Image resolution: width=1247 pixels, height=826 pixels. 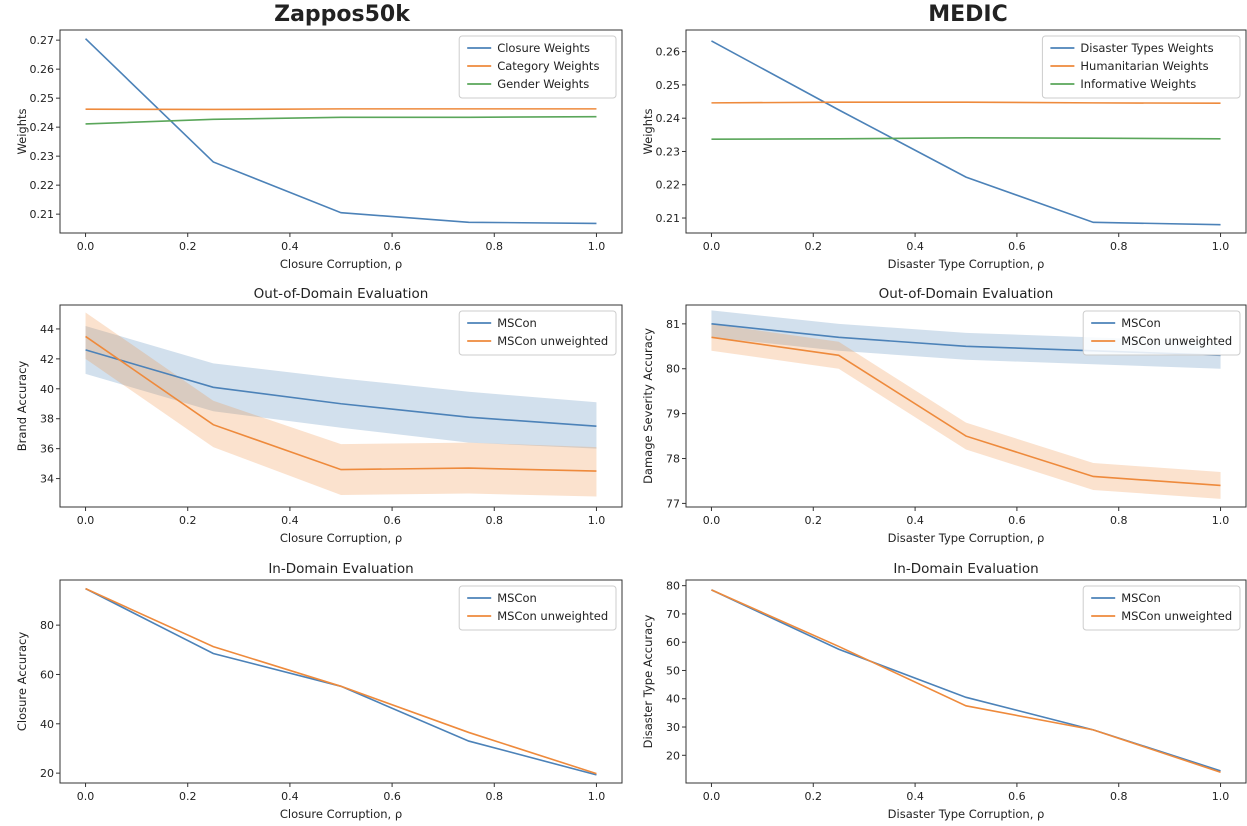 I want to click on y-tick-label: 0.22, so click(x=42, y=185).